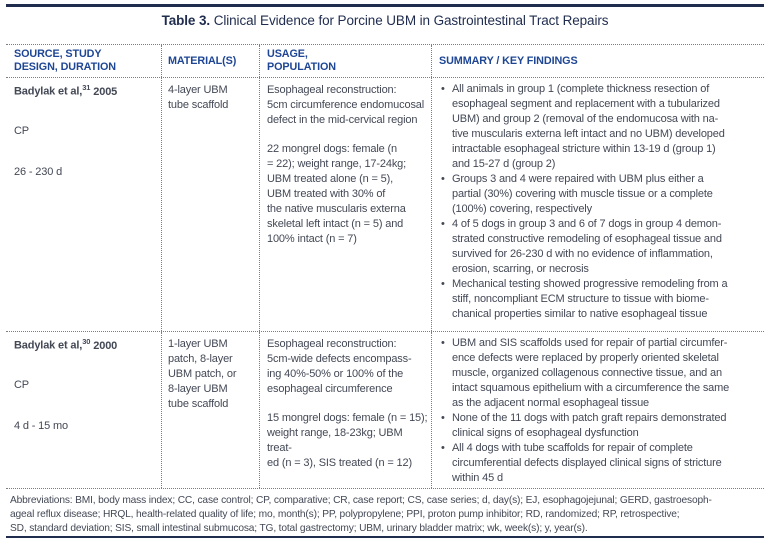 Image resolution: width=770 pixels, height=540 pixels. I want to click on bottom-rule, so click(385, 537).